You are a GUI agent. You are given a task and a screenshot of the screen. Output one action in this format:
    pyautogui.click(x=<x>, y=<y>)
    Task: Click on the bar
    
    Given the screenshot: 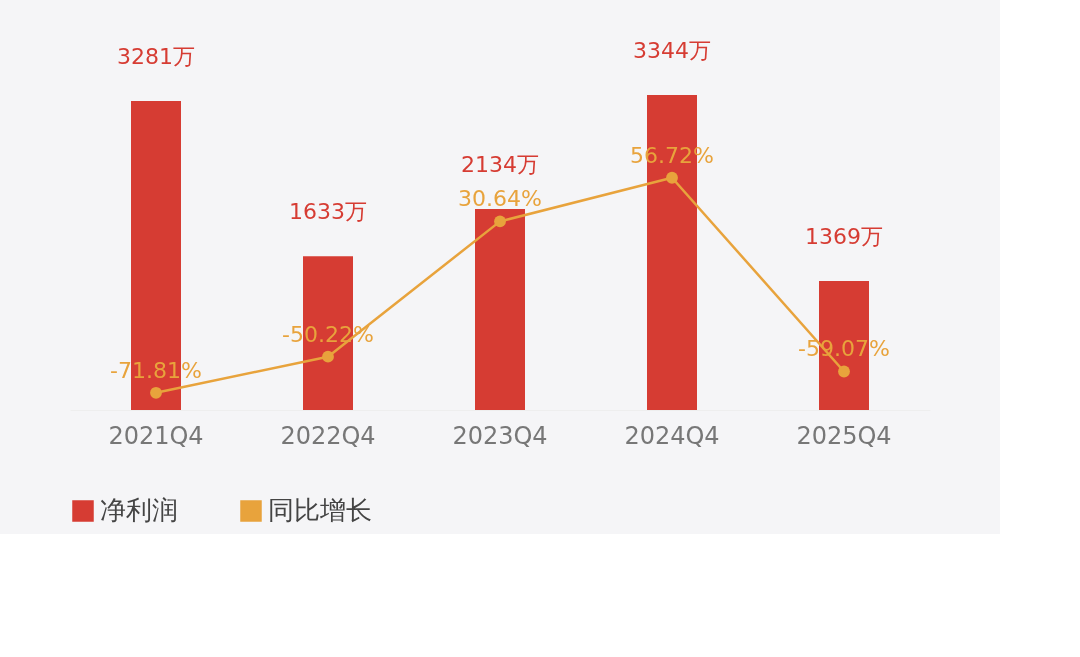 What is the action you would take?
    pyautogui.click(x=500, y=309)
    